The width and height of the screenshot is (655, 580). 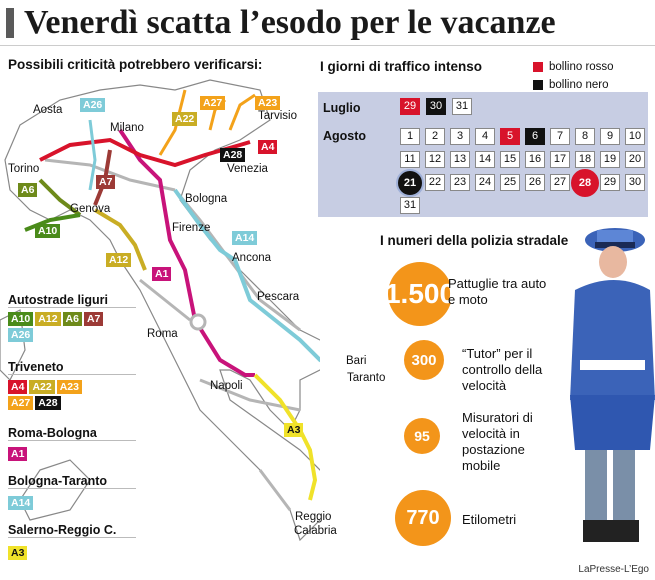 What do you see at coordinates (635, 159) in the screenshot?
I see `calendar-day: 20` at bounding box center [635, 159].